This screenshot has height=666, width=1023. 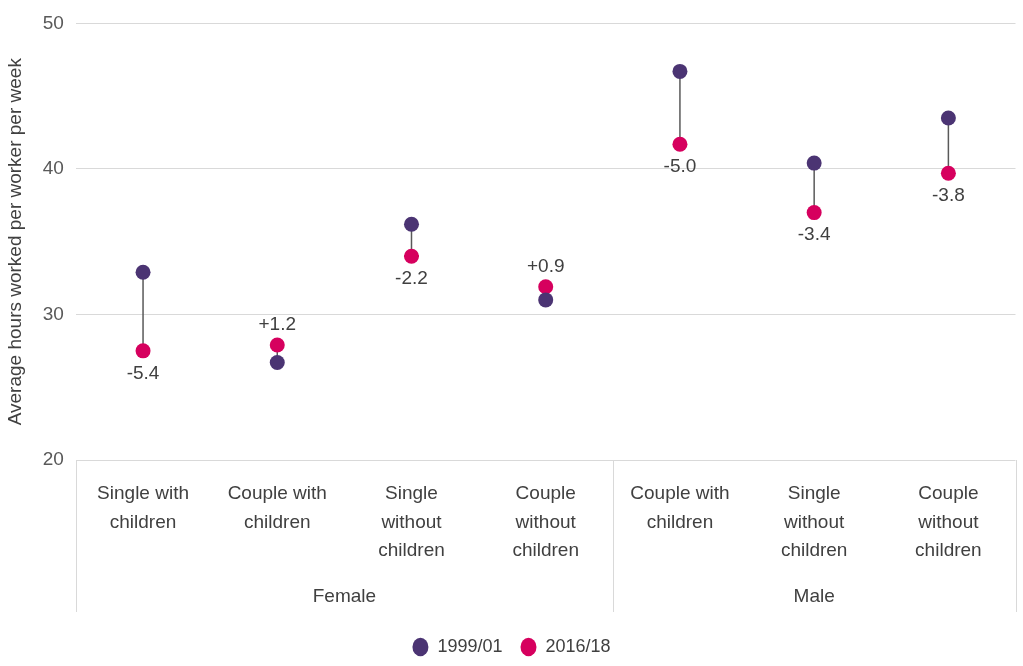 What do you see at coordinates (545, 265) in the screenshot?
I see `annotation: +0.9` at bounding box center [545, 265].